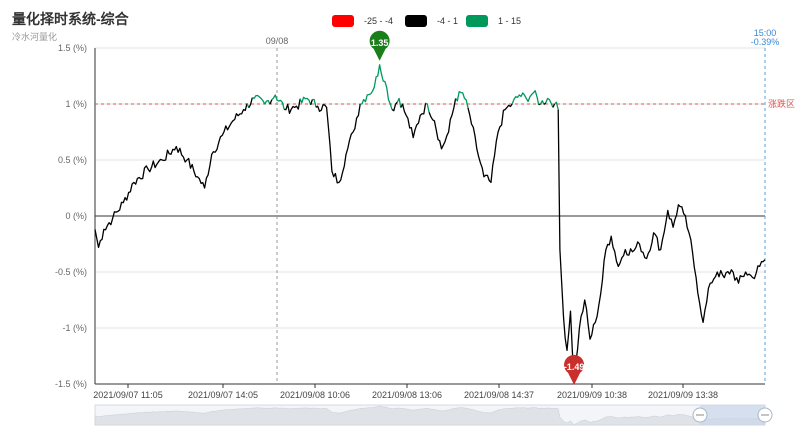  What do you see at coordinates (71, 384) in the screenshot?
I see `y-tick-label: -1.5 (%)` at bounding box center [71, 384].